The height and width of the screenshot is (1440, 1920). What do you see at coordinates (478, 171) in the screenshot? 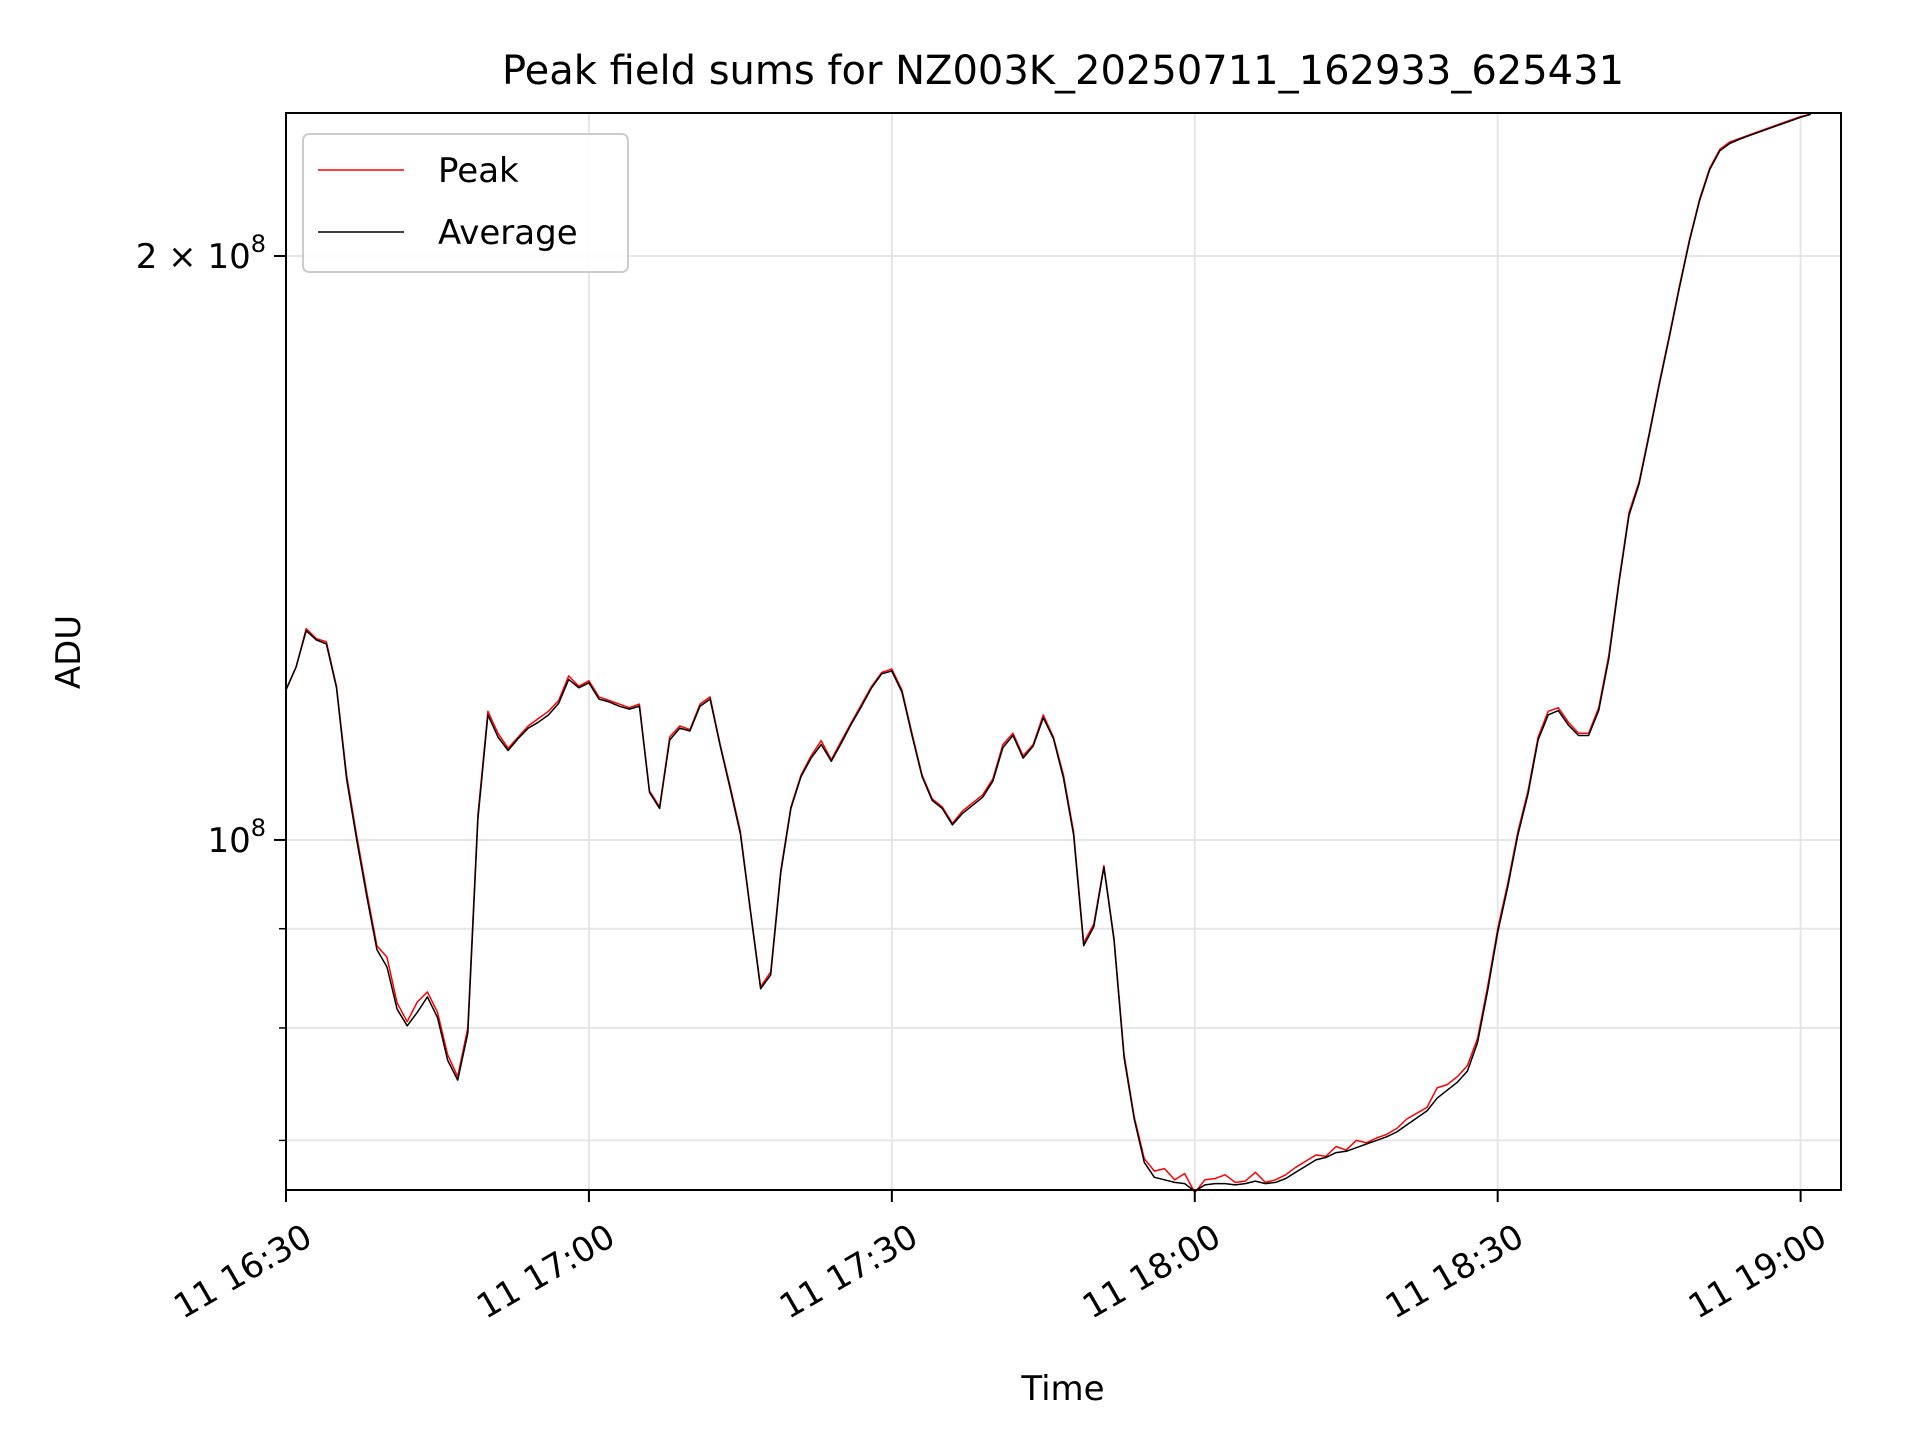
I see `legend-label-peak: Peak` at bounding box center [478, 171].